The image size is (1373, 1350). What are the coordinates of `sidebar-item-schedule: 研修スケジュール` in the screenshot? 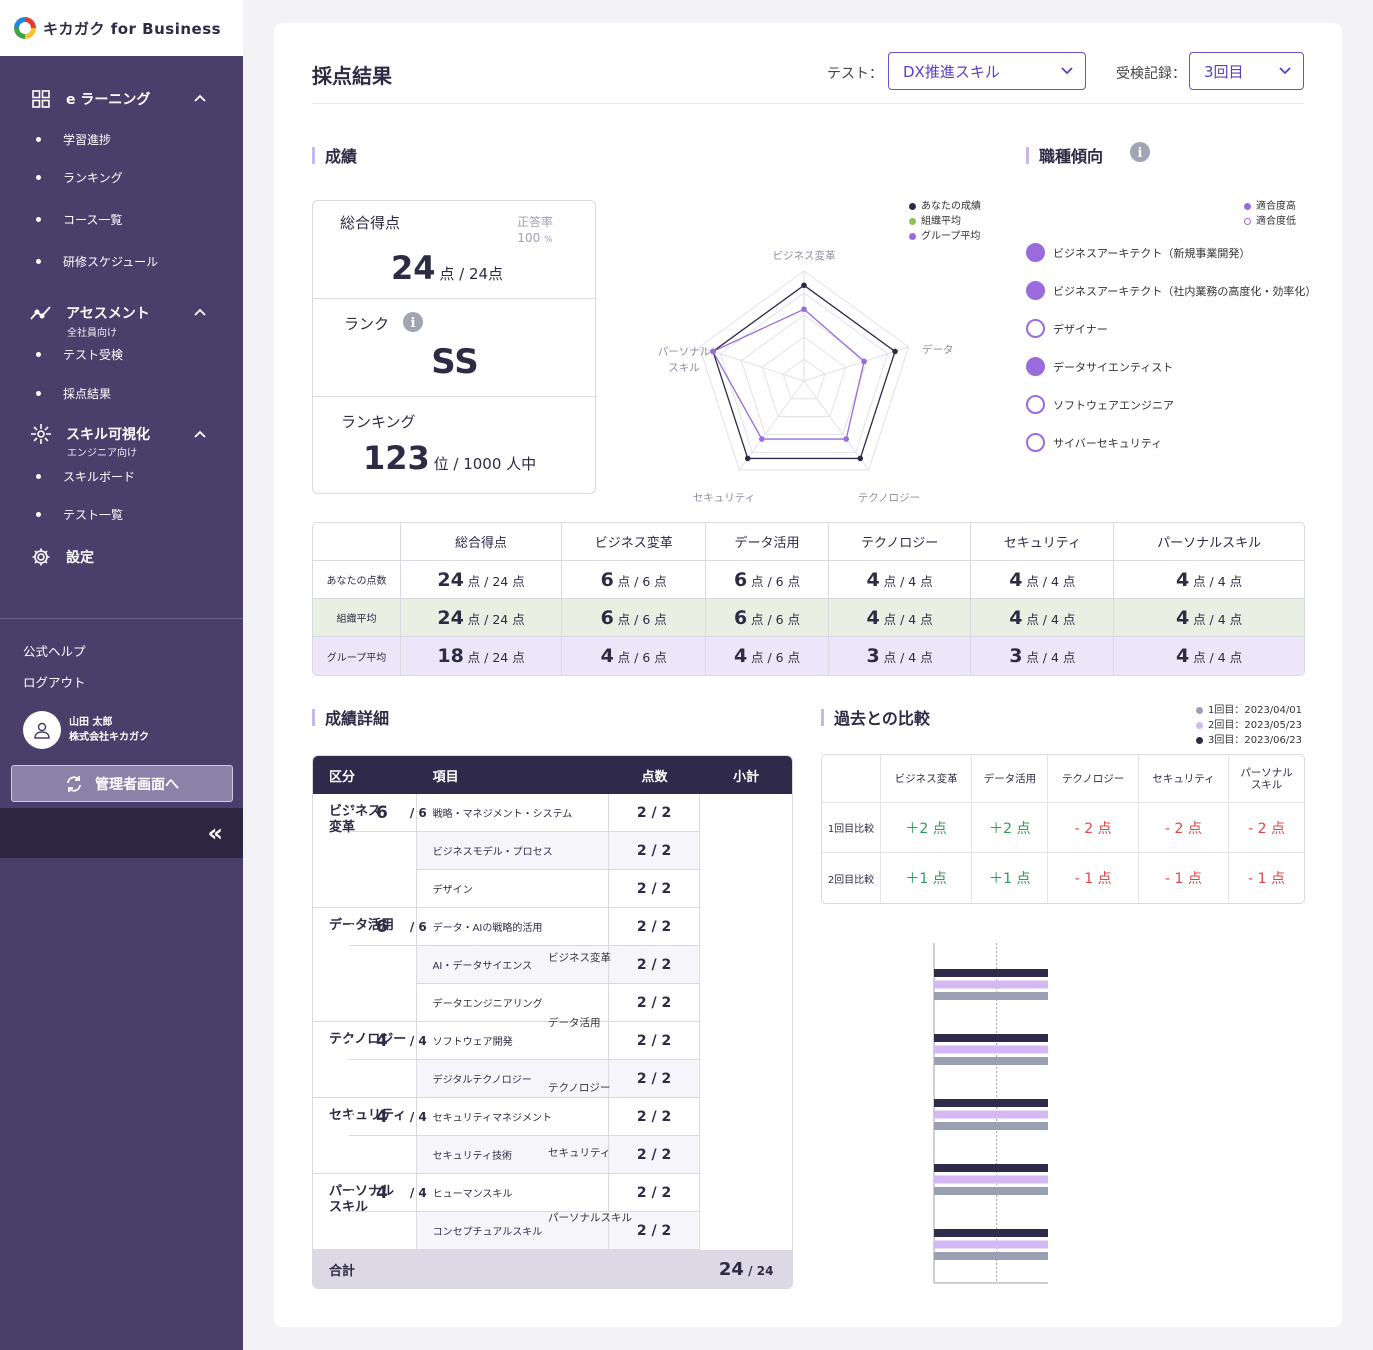 It's located at (97, 261).